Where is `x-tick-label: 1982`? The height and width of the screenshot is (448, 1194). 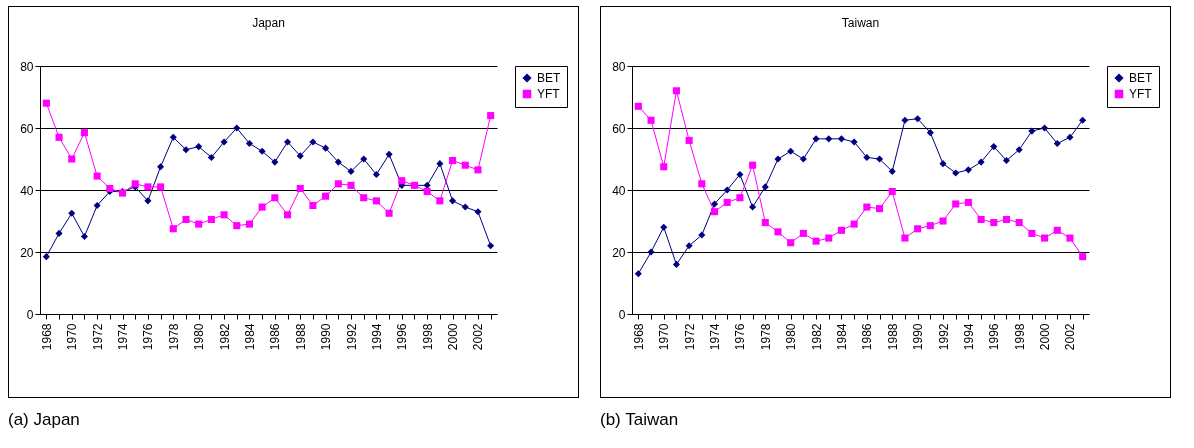 x-tick-label: 1982 is located at coordinates (816, 337).